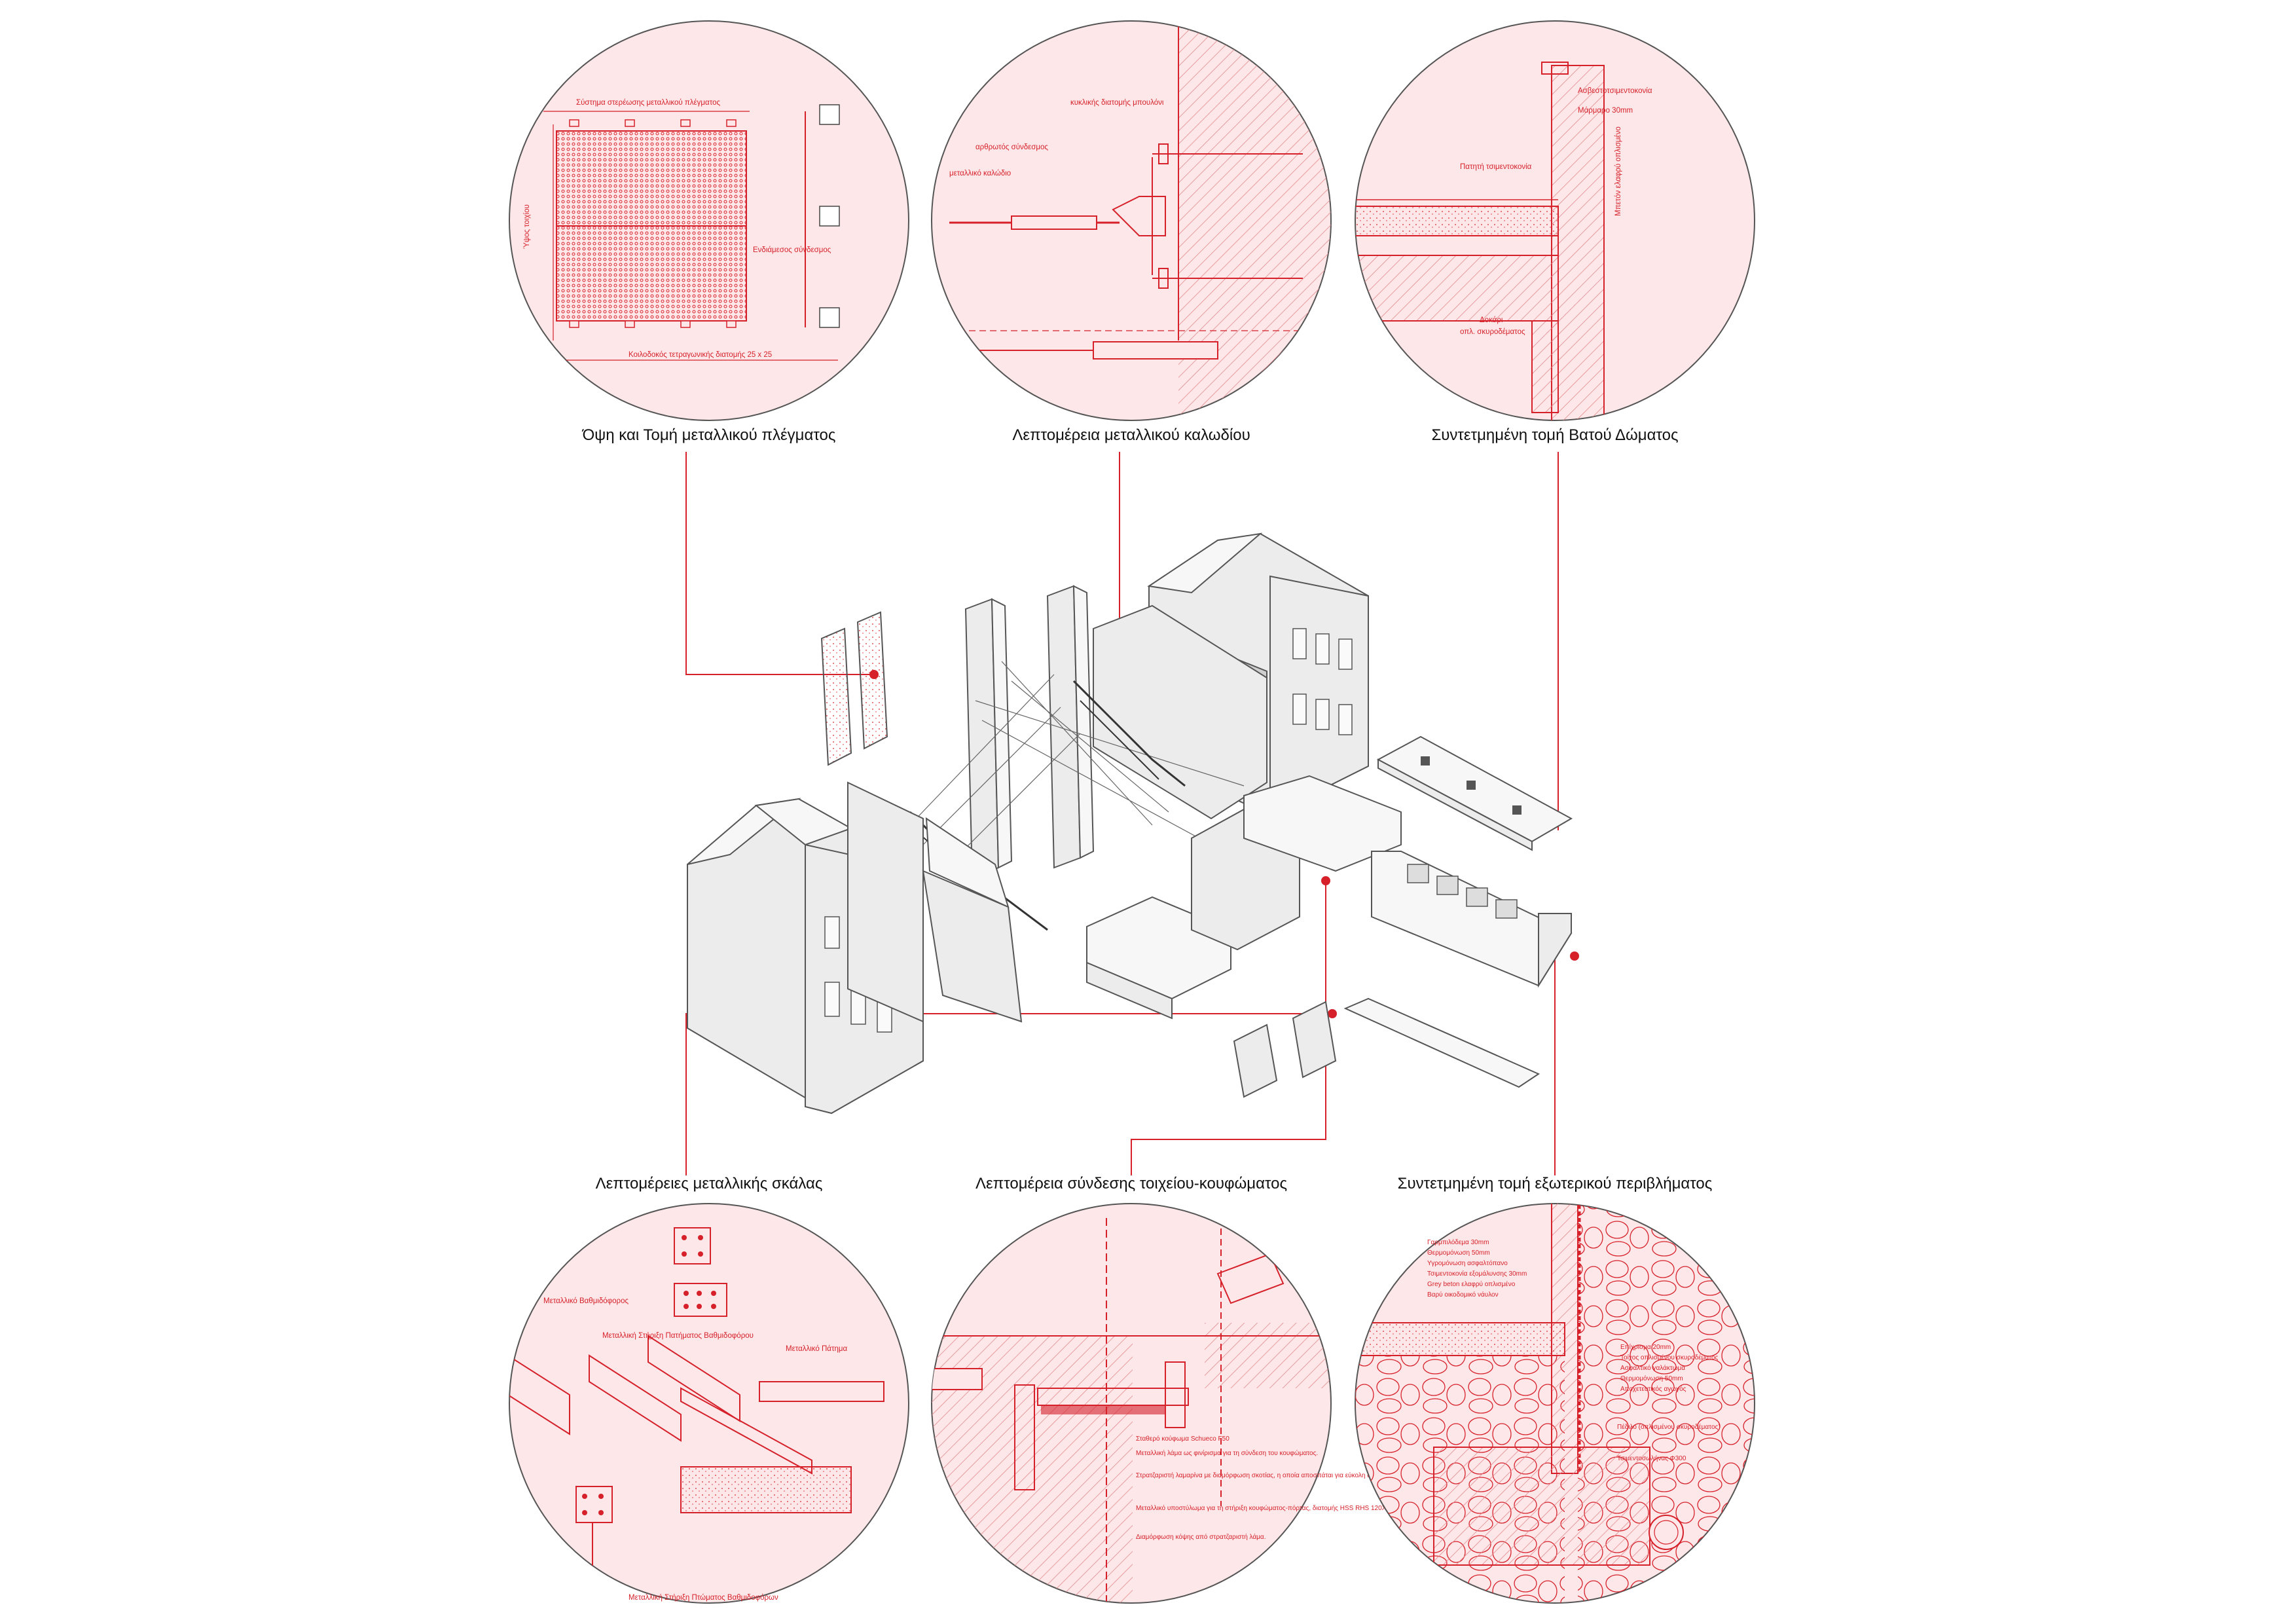  Describe the element at coordinates (678, 1336) in the screenshot. I see `stair-label-2: Μεταλλική Στήριξη Πατήματος Βαθμιδοφόρου` at that location.